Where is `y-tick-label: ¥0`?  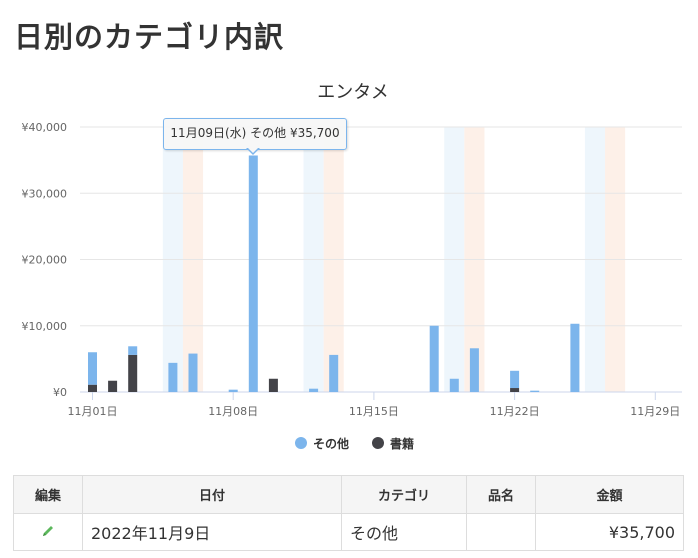 y-tick-label: ¥0 is located at coordinates (60, 392).